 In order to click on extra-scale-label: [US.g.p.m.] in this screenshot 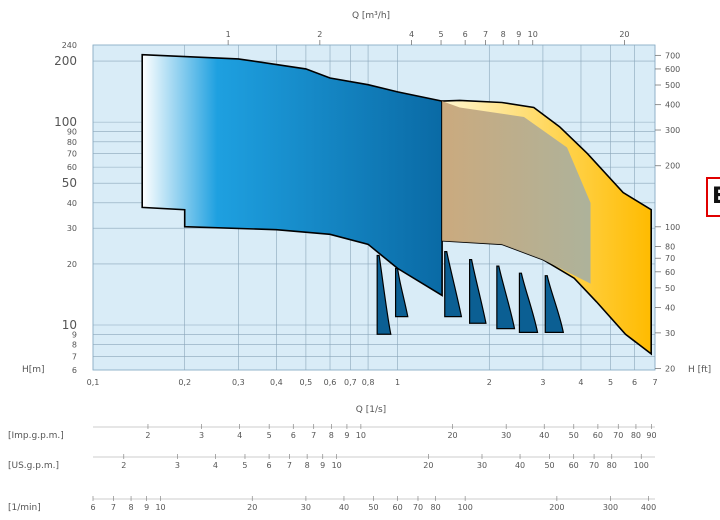, I will do `click(33, 466)`.